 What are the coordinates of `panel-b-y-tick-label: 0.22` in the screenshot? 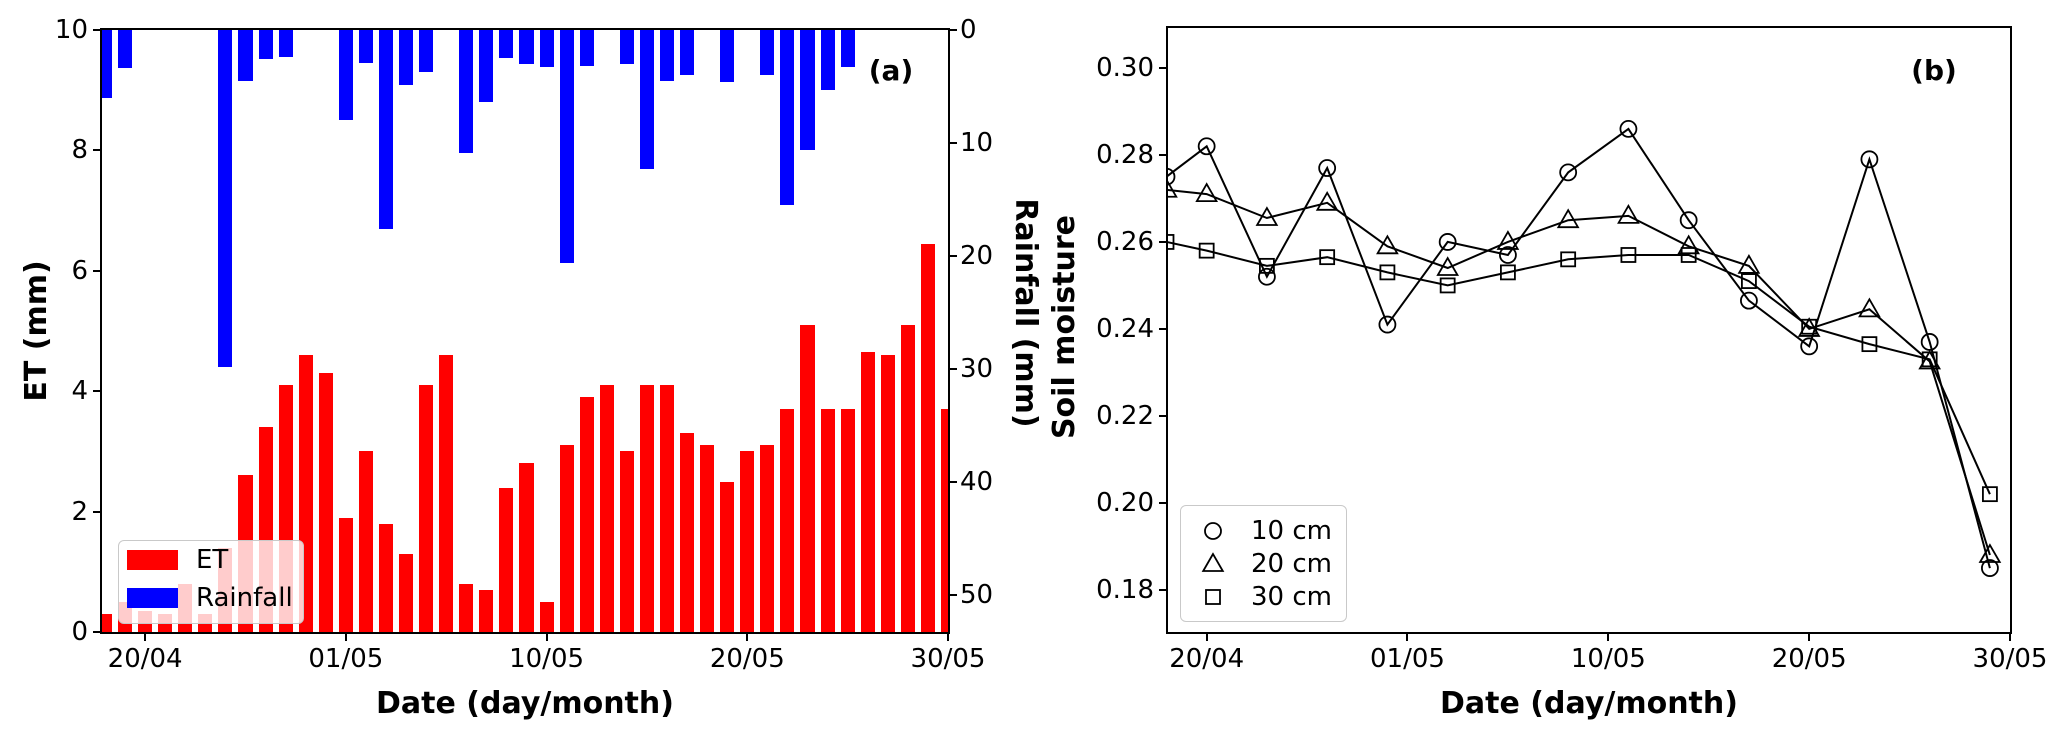 It's located at (1125, 415).